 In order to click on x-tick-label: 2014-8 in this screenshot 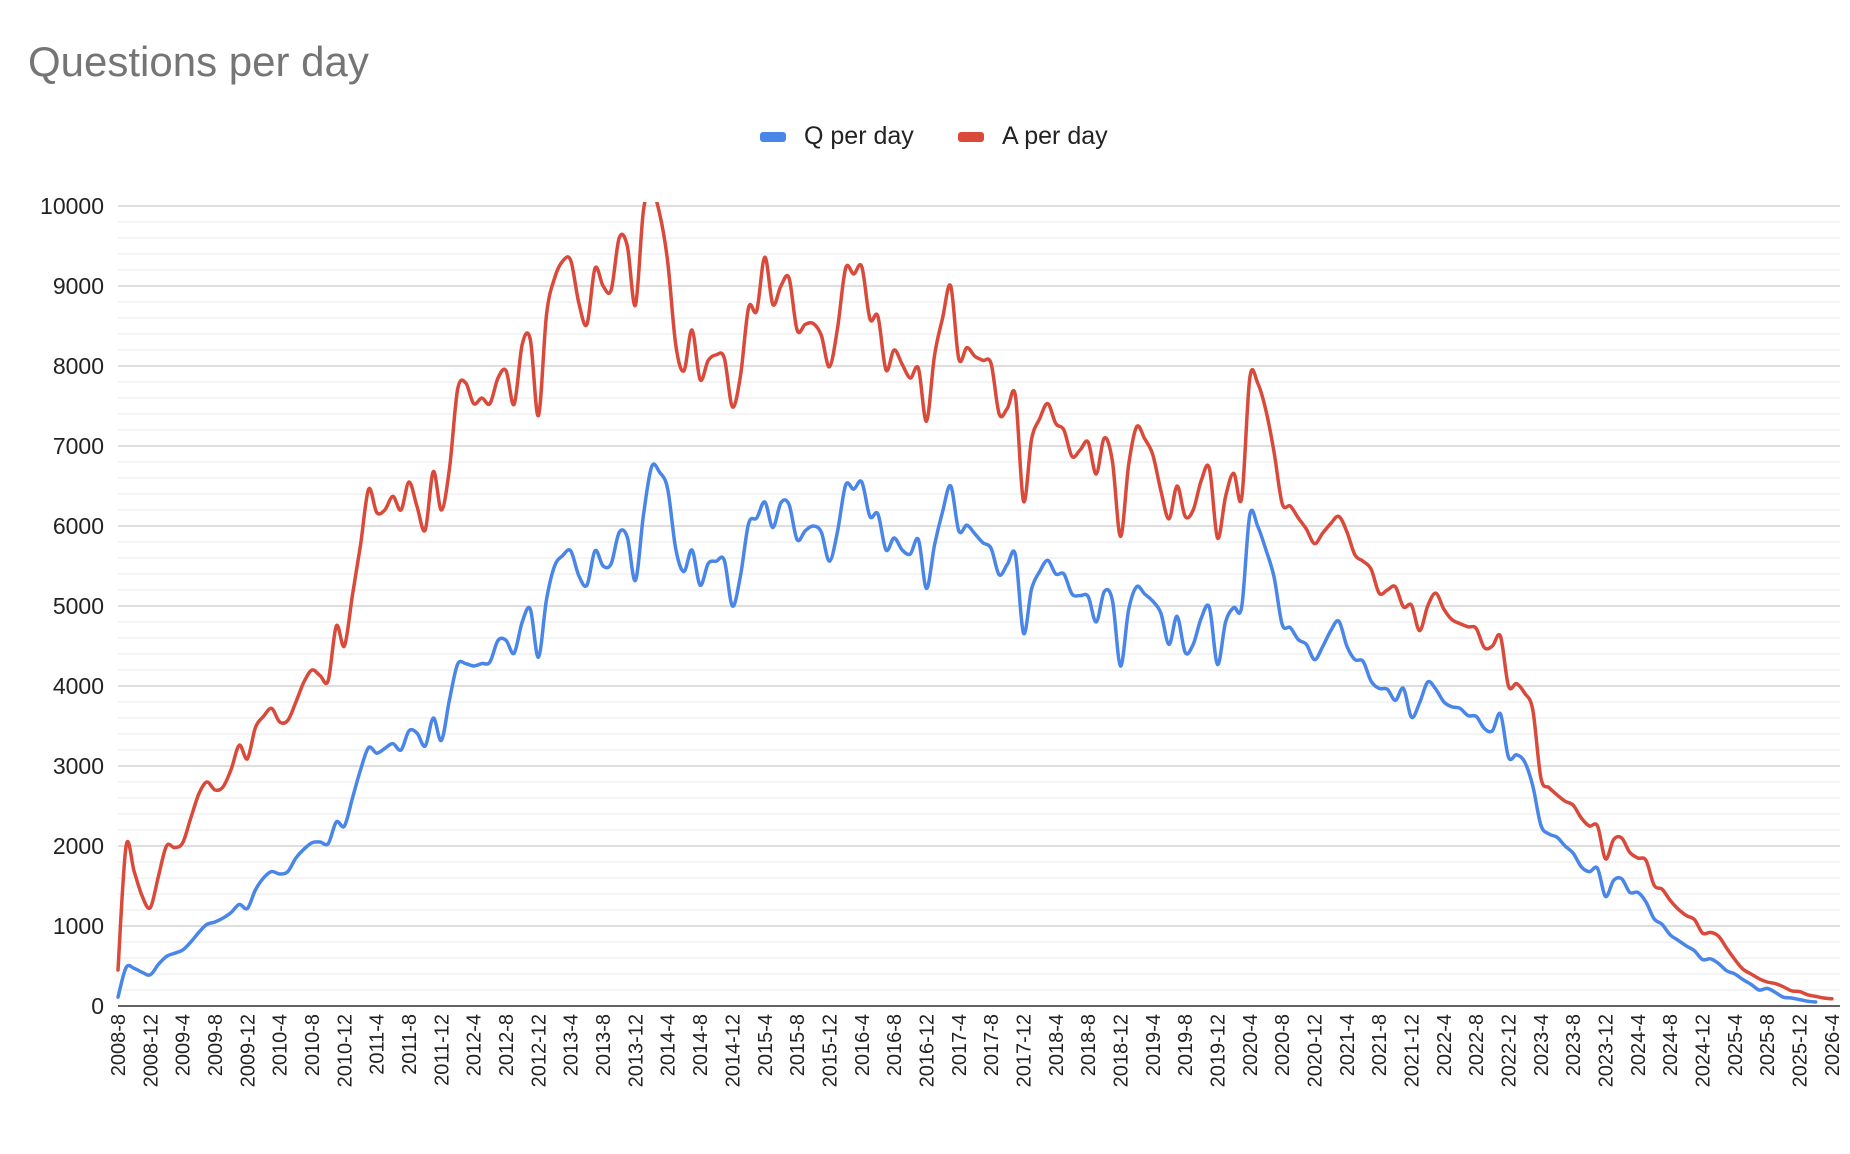, I will do `click(701, 1045)`.